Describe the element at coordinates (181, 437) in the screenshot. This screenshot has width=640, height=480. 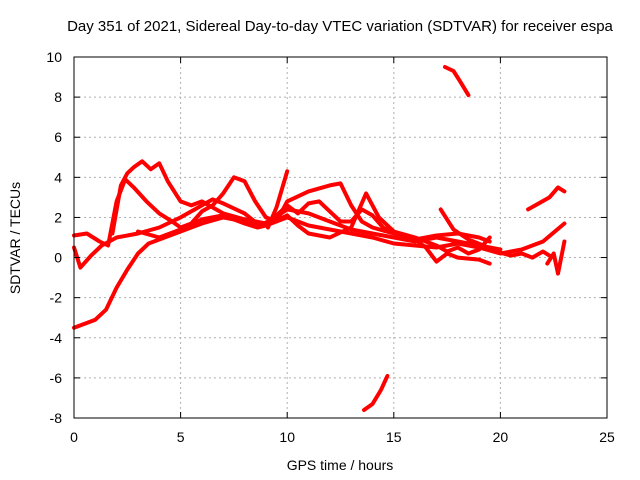
I see `x-tick-label: 5` at that location.